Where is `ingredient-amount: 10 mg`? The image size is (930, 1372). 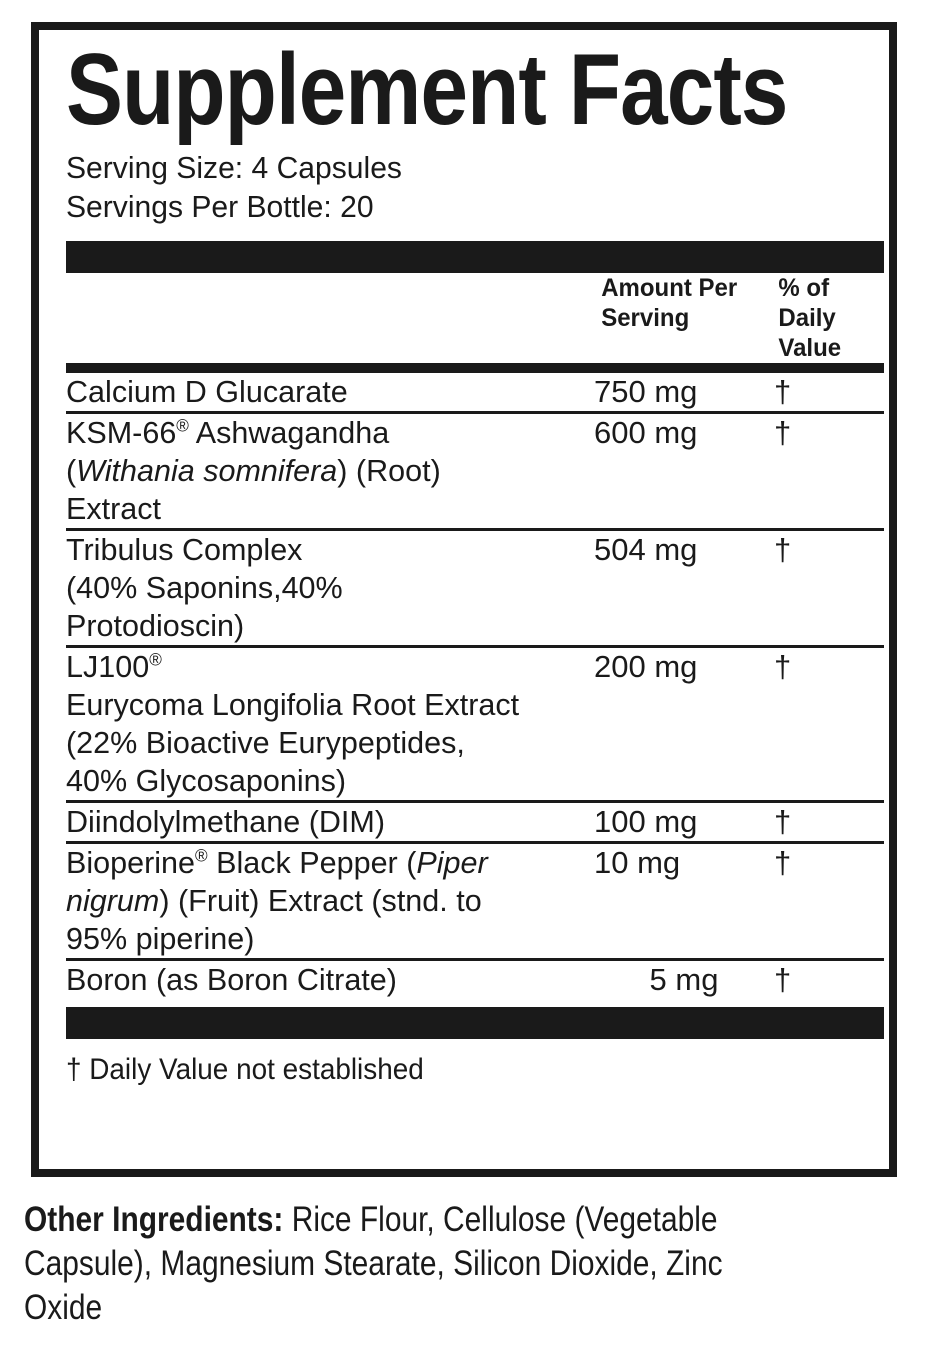 ingredient-amount: 10 mg is located at coordinates (637, 862).